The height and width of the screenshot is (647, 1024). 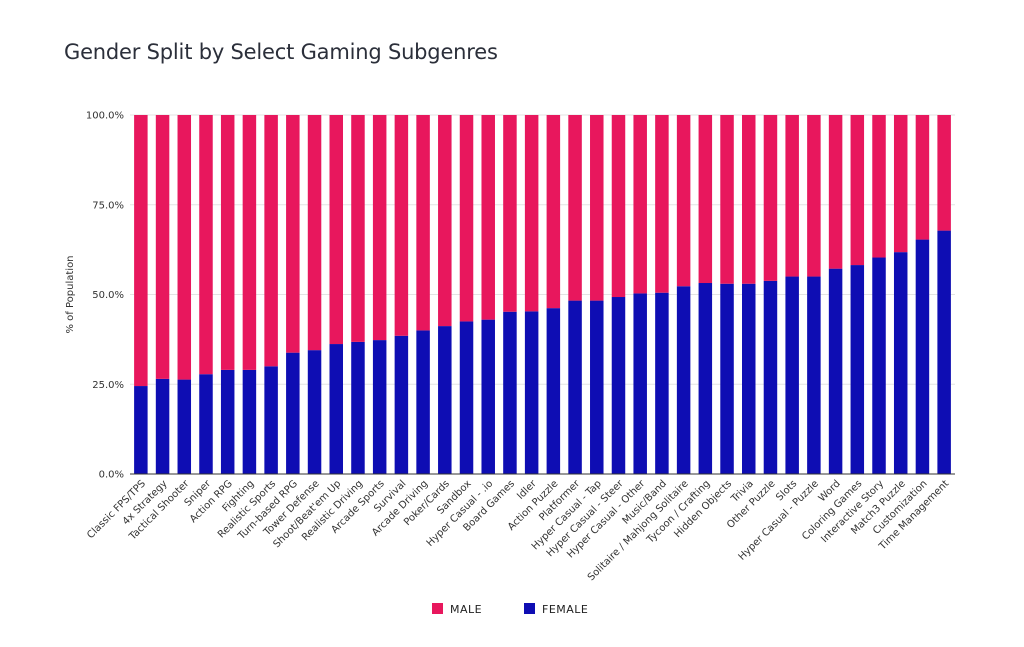 I want to click on y-axis-title: % of Population, so click(x=70, y=294).